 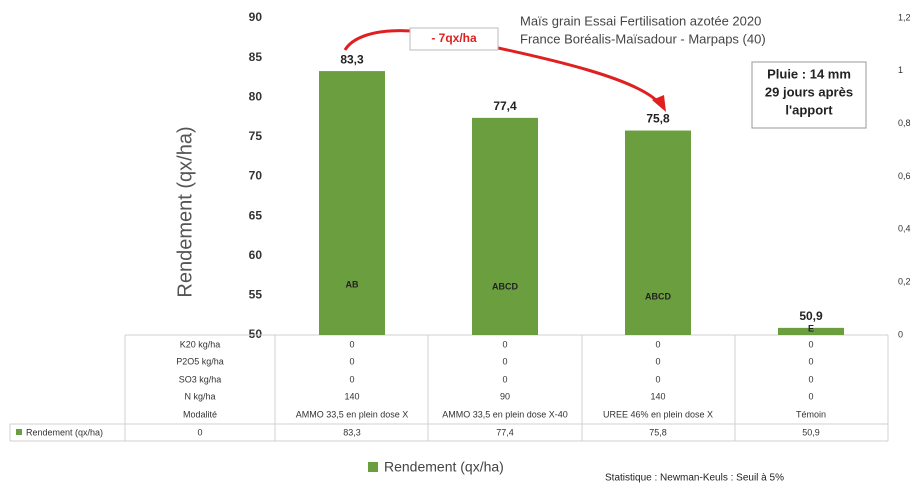 I want to click on note-box, so click(x=809, y=95).